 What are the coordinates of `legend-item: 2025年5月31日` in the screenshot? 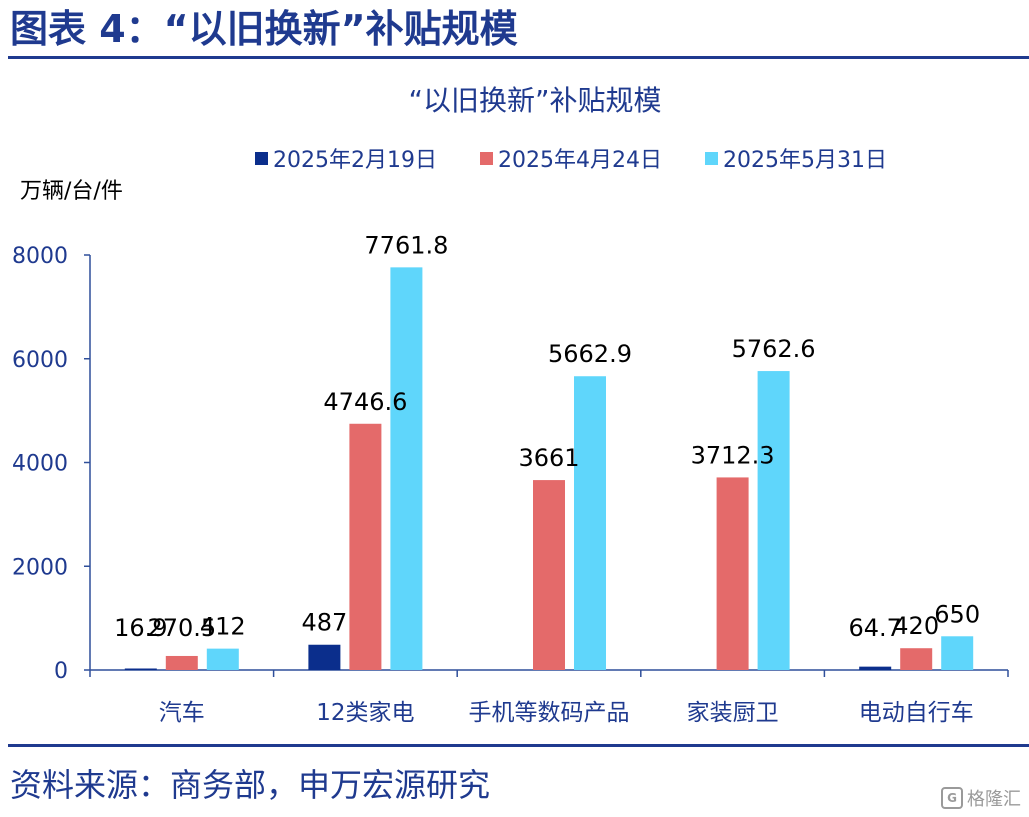 It's located at (796, 160).